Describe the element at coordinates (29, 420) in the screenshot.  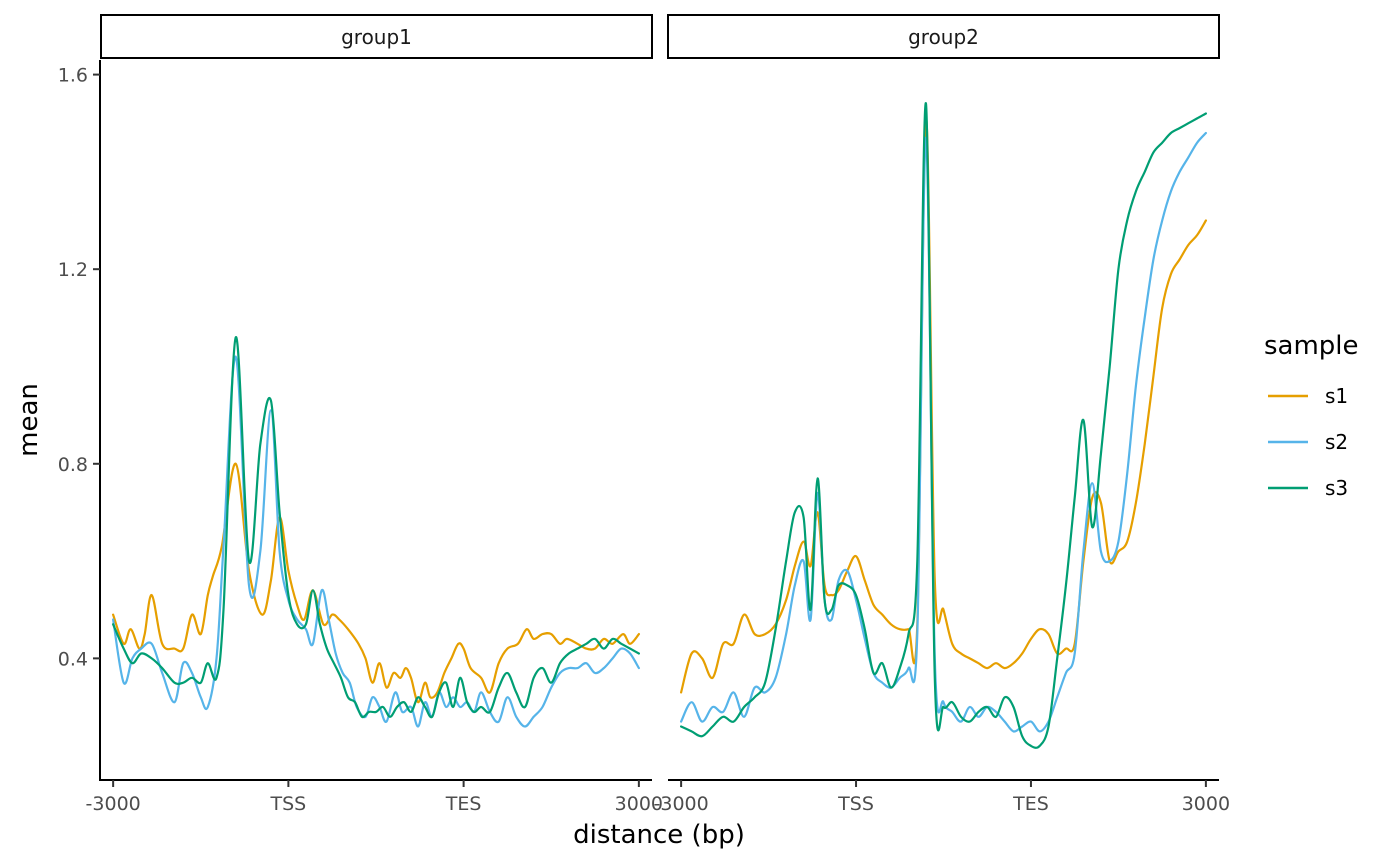
I see `y-axis-title: mean` at that location.